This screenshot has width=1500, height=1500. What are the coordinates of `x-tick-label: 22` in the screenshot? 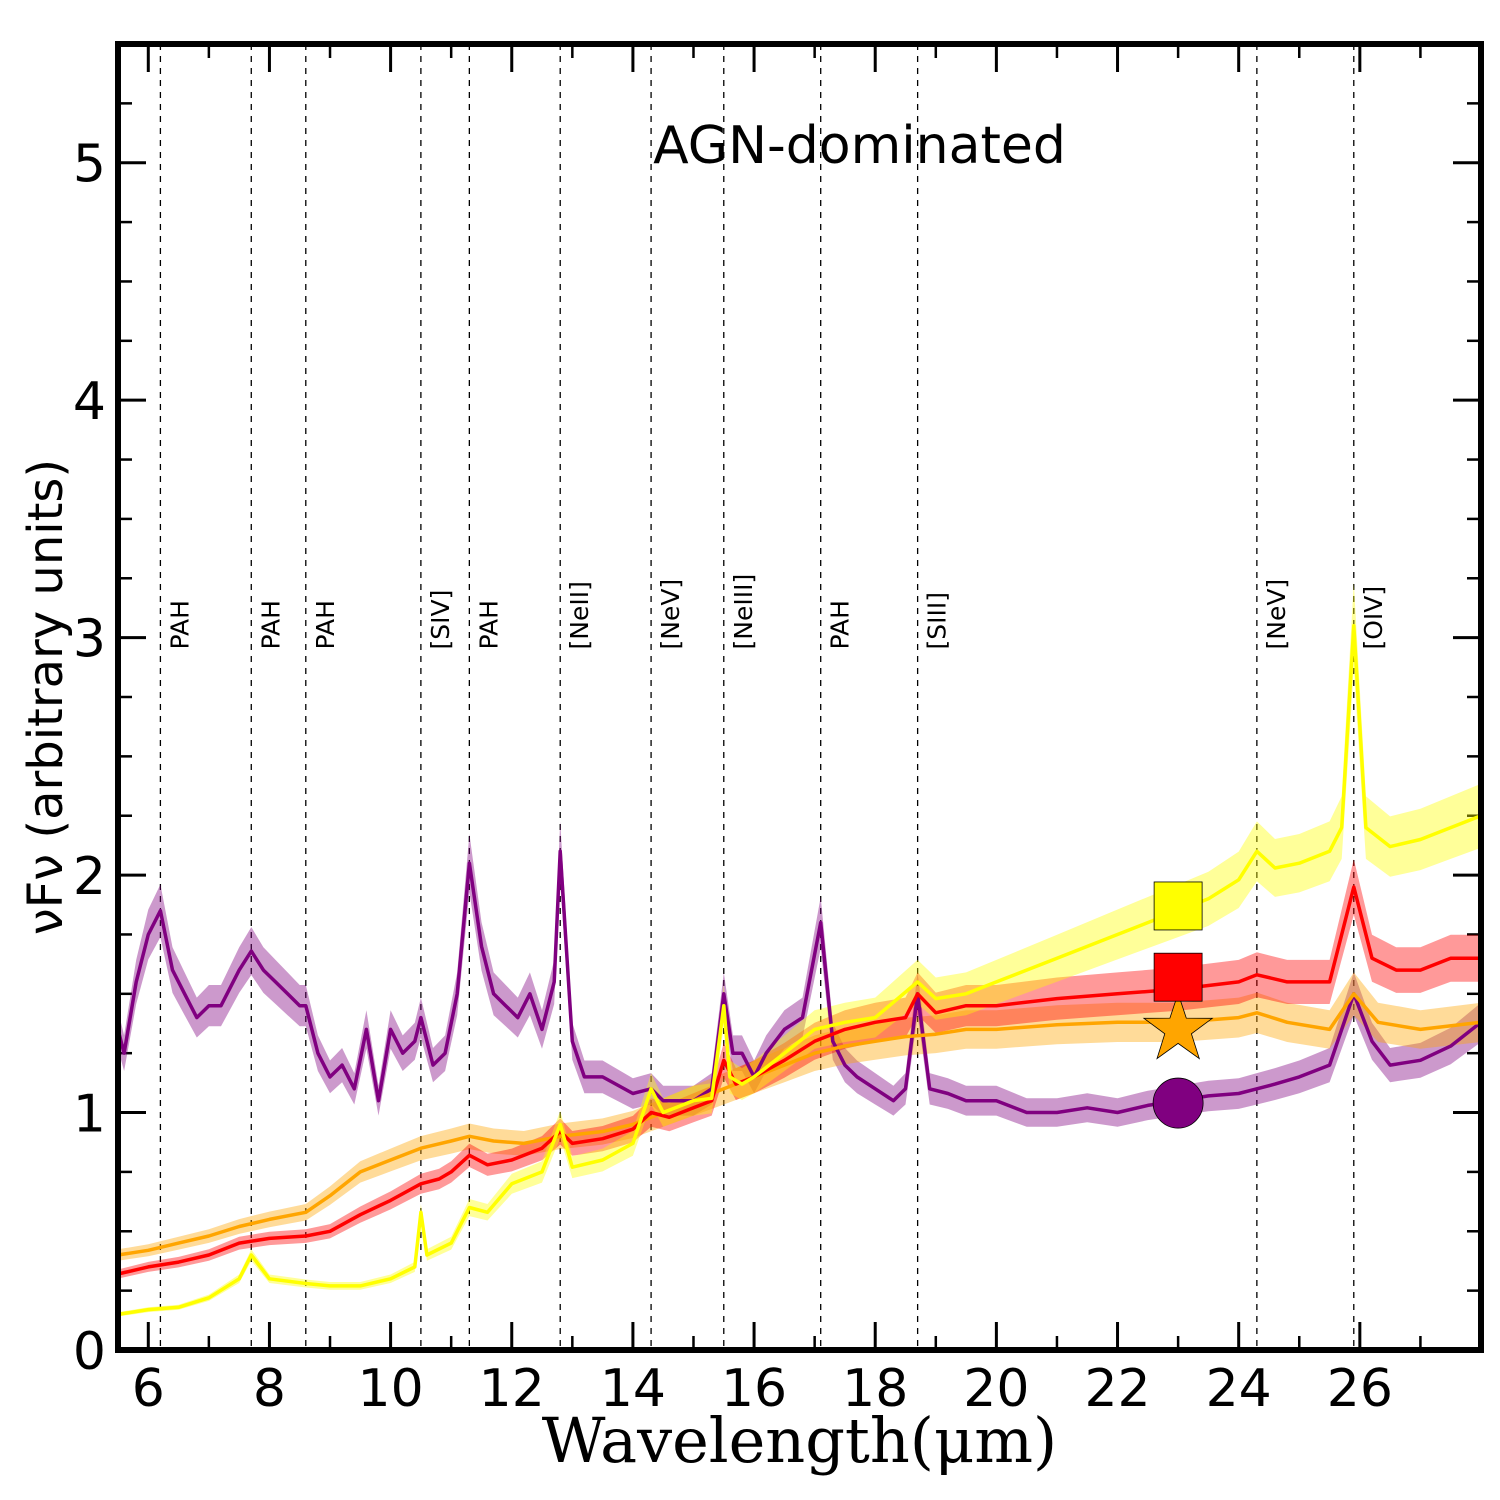 It's located at (1117, 1389).